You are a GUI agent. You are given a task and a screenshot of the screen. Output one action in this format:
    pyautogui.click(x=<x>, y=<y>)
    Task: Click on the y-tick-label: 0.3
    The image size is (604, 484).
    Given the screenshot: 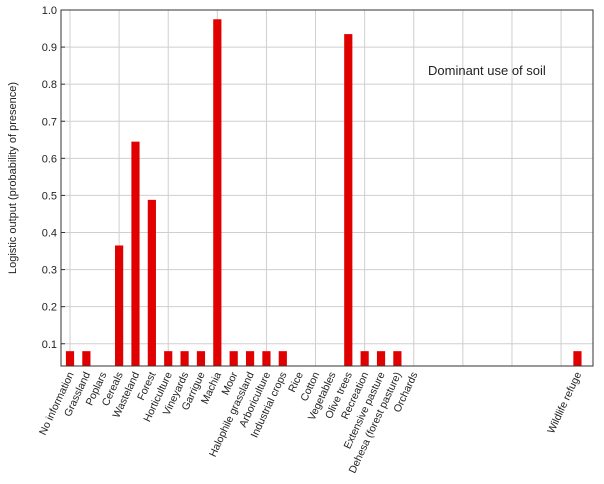 What is the action you would take?
    pyautogui.click(x=49, y=271)
    